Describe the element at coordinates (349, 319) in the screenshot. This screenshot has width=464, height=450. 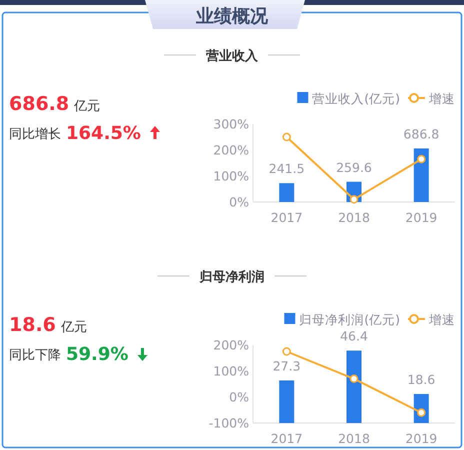
I see `legend-label: 归母净利润(亿元)` at that location.